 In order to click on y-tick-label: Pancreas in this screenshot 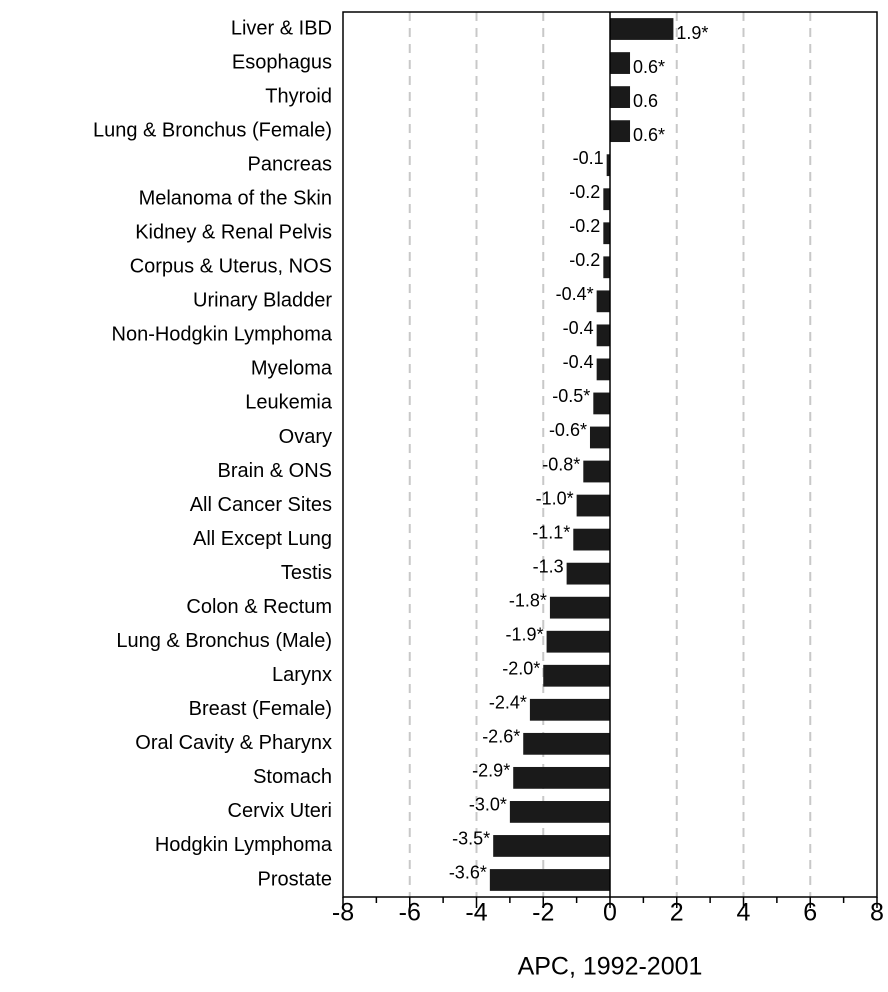, I will do `click(290, 164)`.